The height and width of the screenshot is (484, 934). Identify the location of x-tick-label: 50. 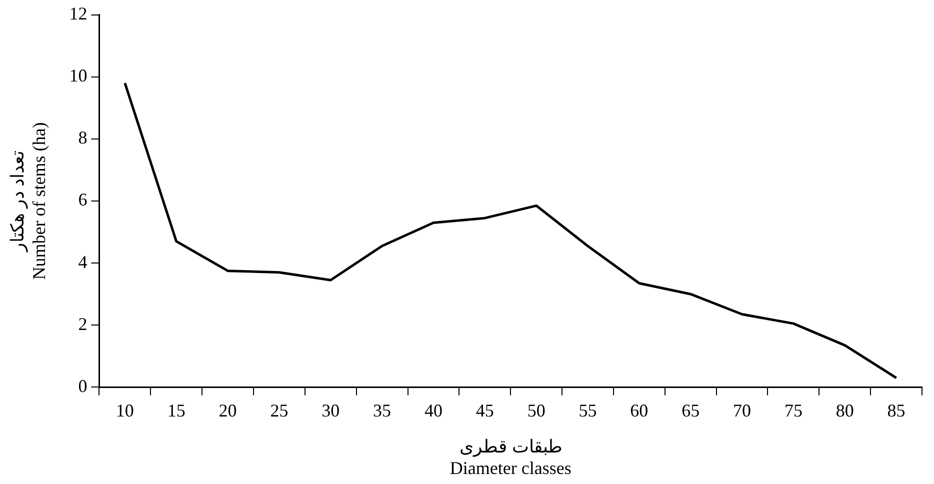
(536, 410).